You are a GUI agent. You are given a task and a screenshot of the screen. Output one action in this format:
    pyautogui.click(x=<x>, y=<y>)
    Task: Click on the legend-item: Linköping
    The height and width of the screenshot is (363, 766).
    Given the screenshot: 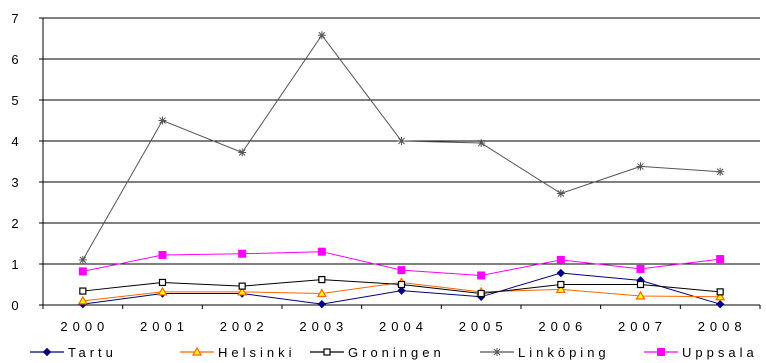 What is the action you would take?
    pyautogui.click(x=545, y=352)
    